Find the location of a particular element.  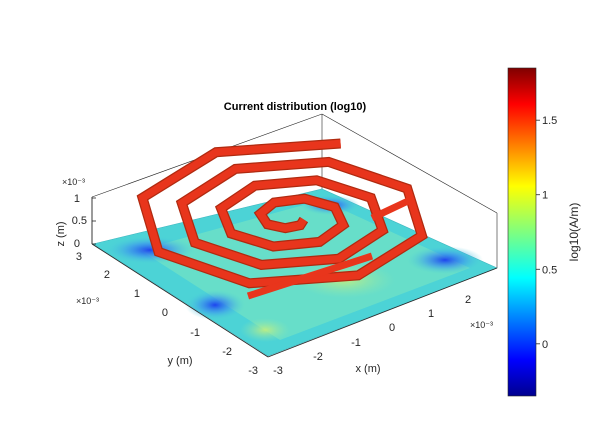

y-tick-label: 0 is located at coordinates (165, 313).